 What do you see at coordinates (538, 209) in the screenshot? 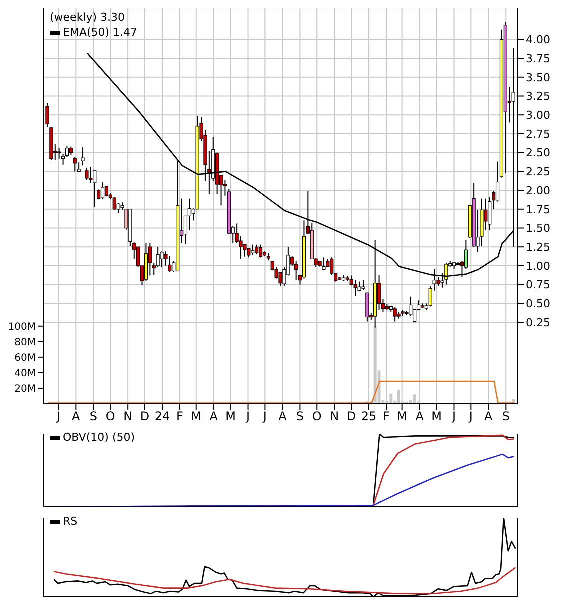
I see `y-tick-label: 1.75` at bounding box center [538, 209].